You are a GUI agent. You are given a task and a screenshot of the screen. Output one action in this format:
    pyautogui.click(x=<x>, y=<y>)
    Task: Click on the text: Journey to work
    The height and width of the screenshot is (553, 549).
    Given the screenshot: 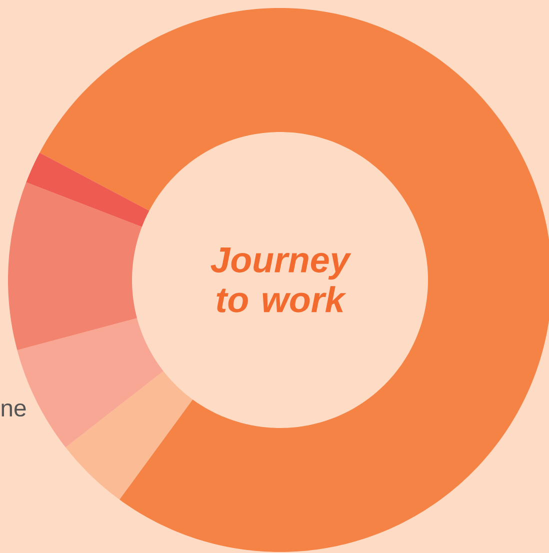 What is the action you would take?
    pyautogui.click(x=281, y=280)
    